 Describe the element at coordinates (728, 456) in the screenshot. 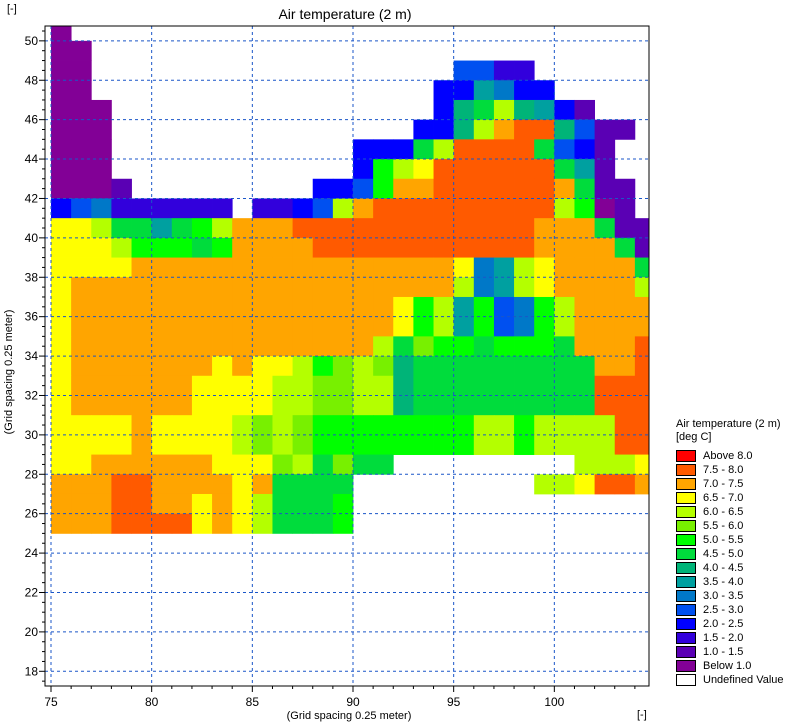

I see `legend-label: Above 8.0` at that location.